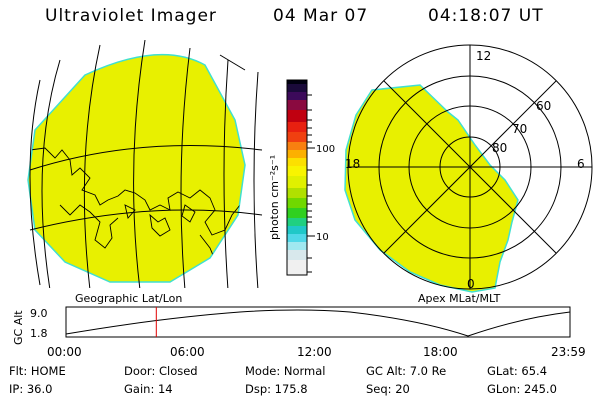 The height and width of the screenshot is (400, 600). What do you see at coordinates (459, 298) in the screenshot?
I see `polar-panel-label: Apex MLat/MLT` at bounding box center [459, 298].